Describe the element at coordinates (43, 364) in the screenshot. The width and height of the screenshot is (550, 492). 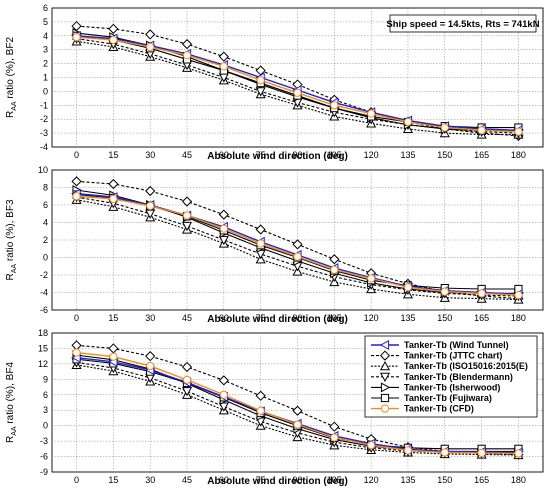
I see `y-tick-label: 12` at that location.